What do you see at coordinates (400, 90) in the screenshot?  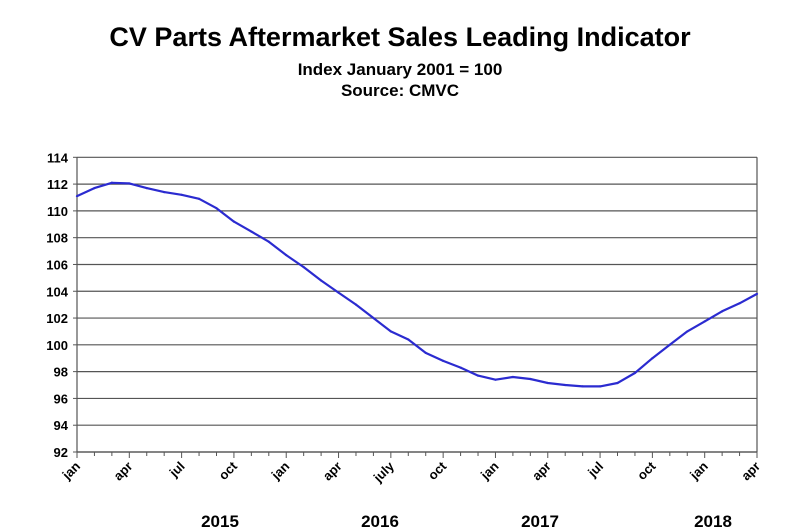 I see `chart-subtitle-source: Source: CMVC` at bounding box center [400, 90].